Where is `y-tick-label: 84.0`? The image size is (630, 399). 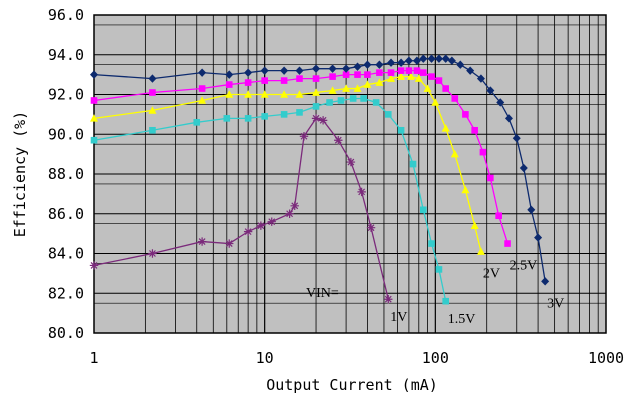 y-tick-label: 84.0 is located at coordinates (66, 254).